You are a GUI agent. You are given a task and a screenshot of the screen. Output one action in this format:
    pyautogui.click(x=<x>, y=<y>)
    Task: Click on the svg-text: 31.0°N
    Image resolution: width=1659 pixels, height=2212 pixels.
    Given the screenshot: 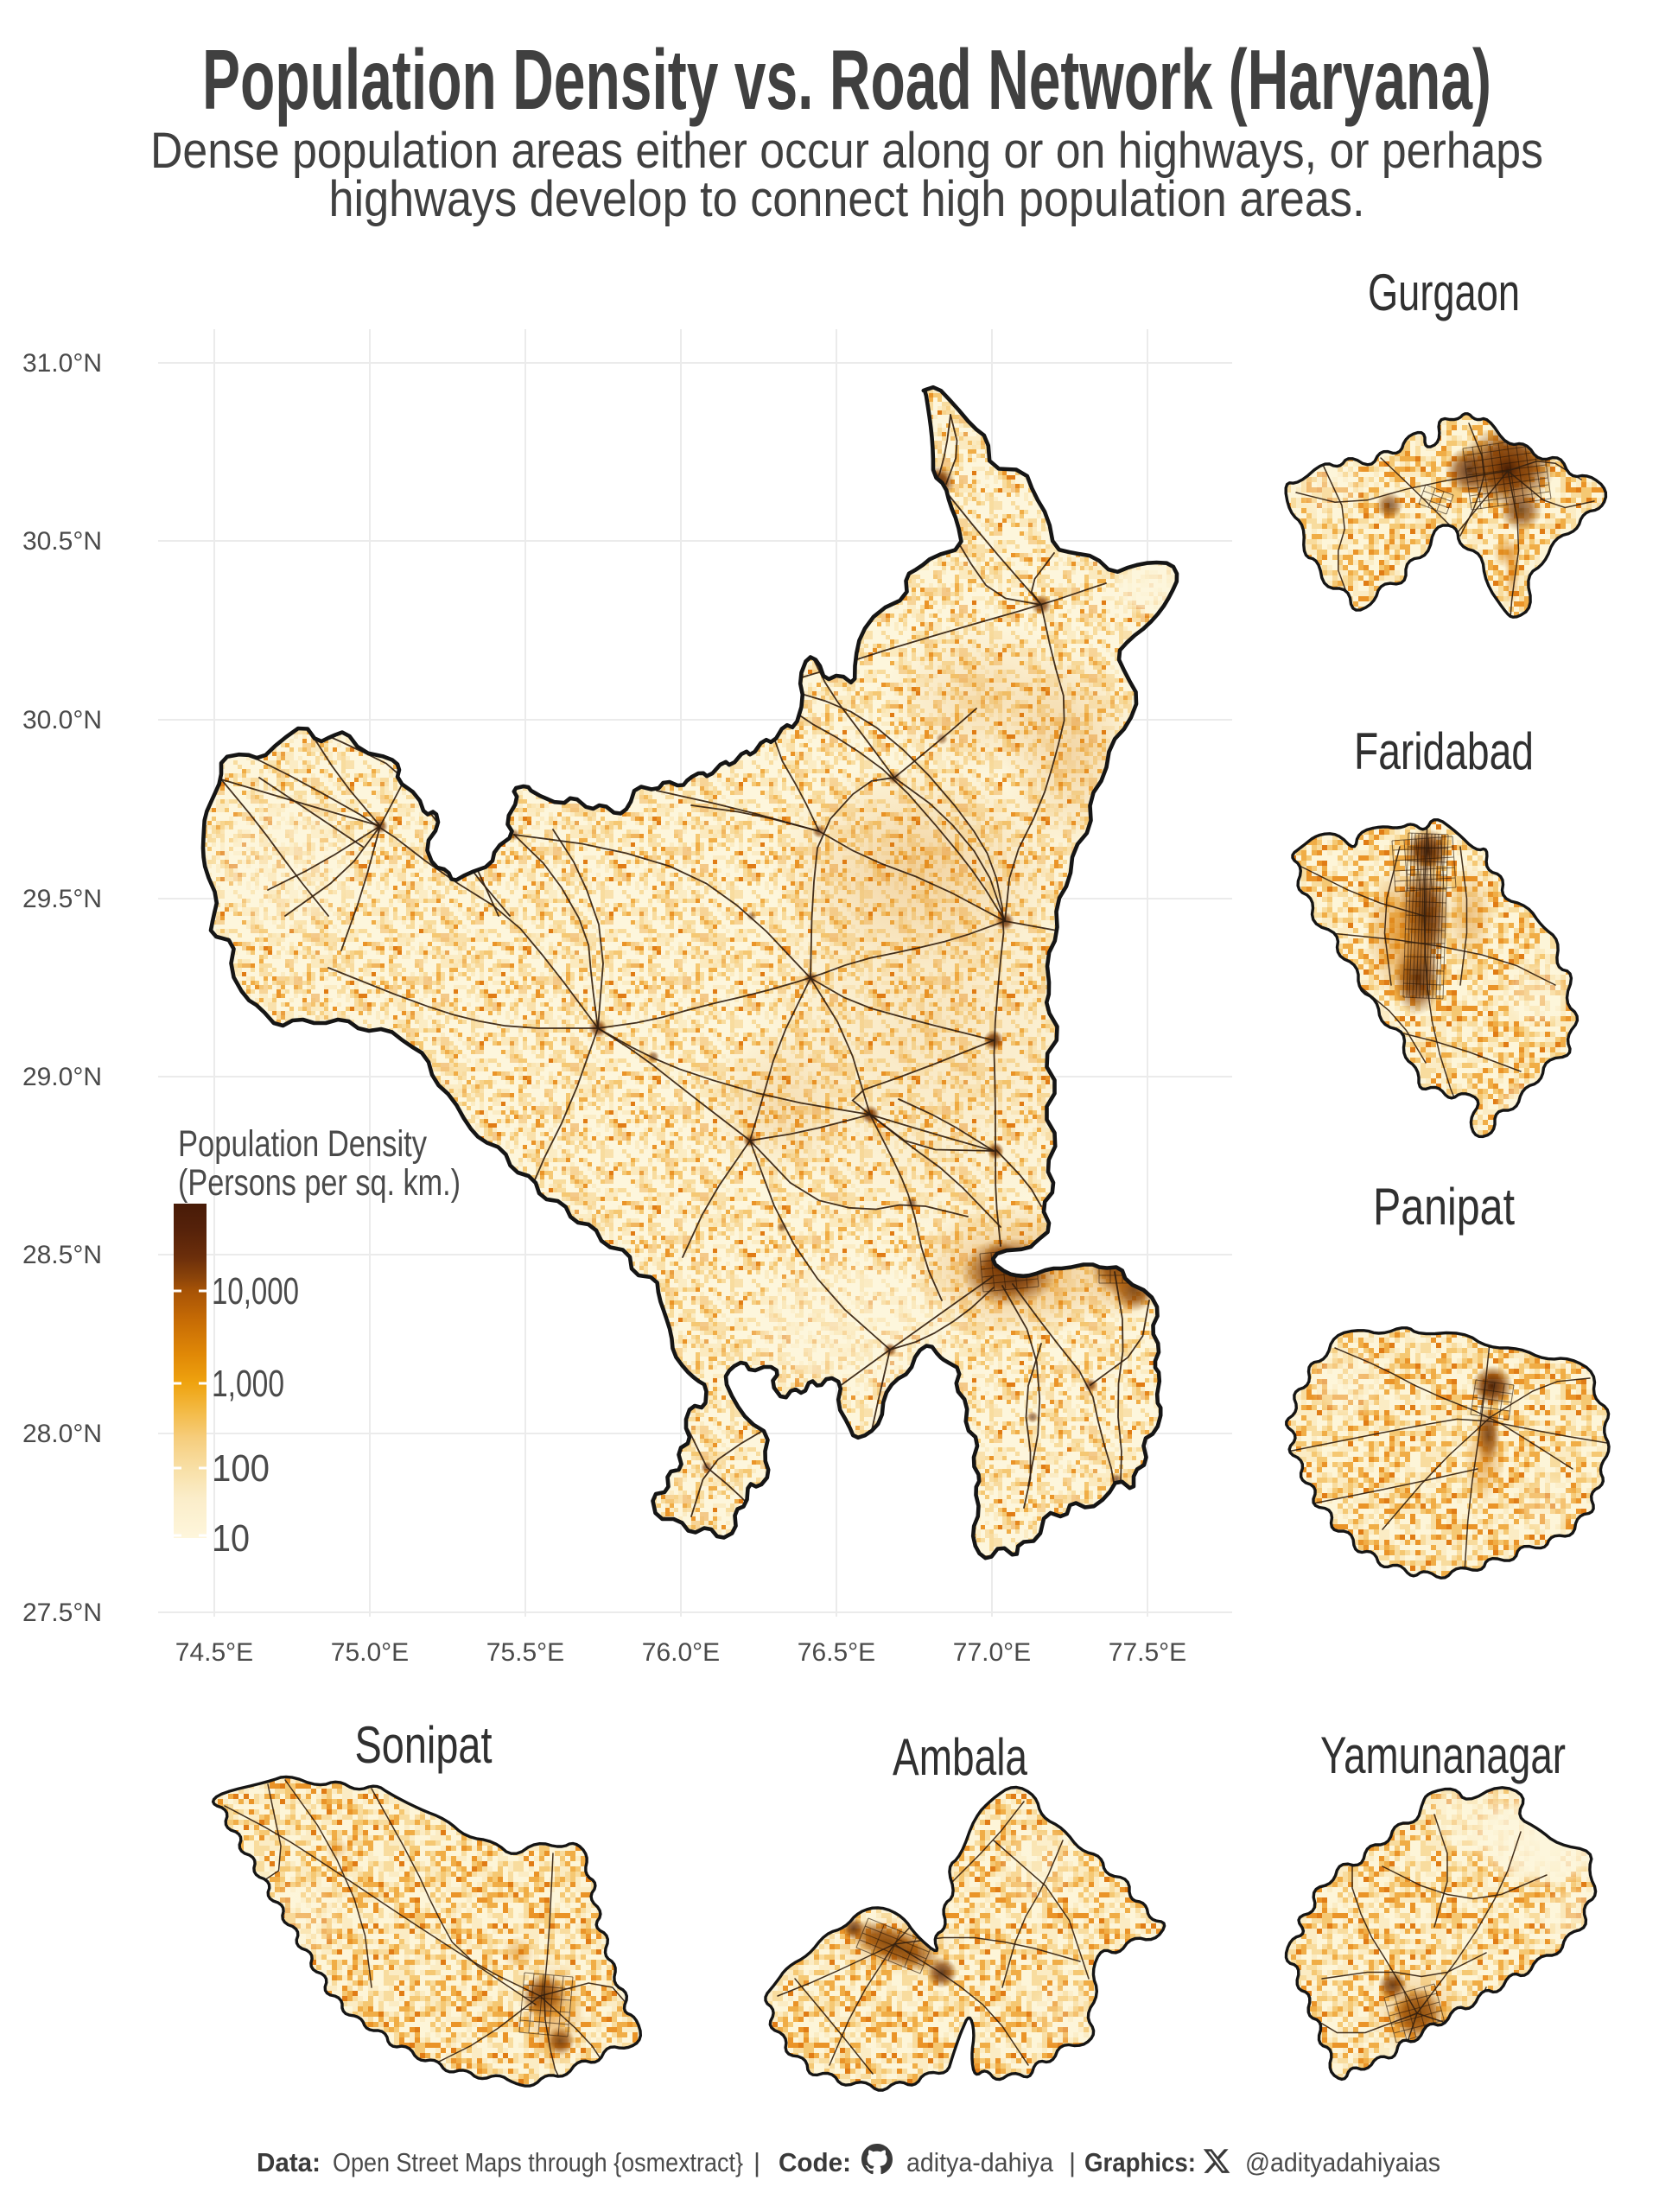 What is the action you would take?
    pyautogui.click(x=62, y=363)
    